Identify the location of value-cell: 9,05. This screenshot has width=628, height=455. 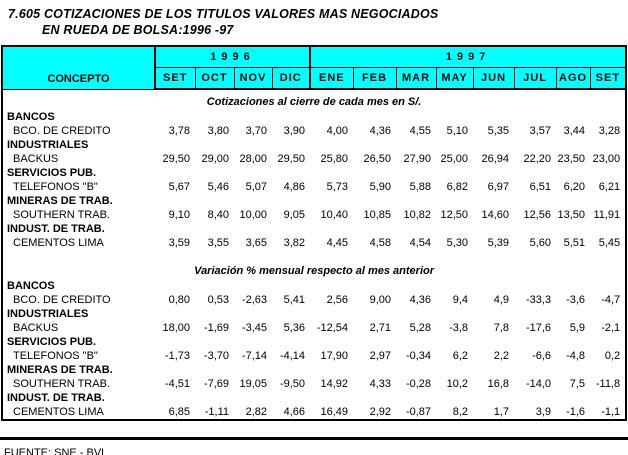
(294, 215).